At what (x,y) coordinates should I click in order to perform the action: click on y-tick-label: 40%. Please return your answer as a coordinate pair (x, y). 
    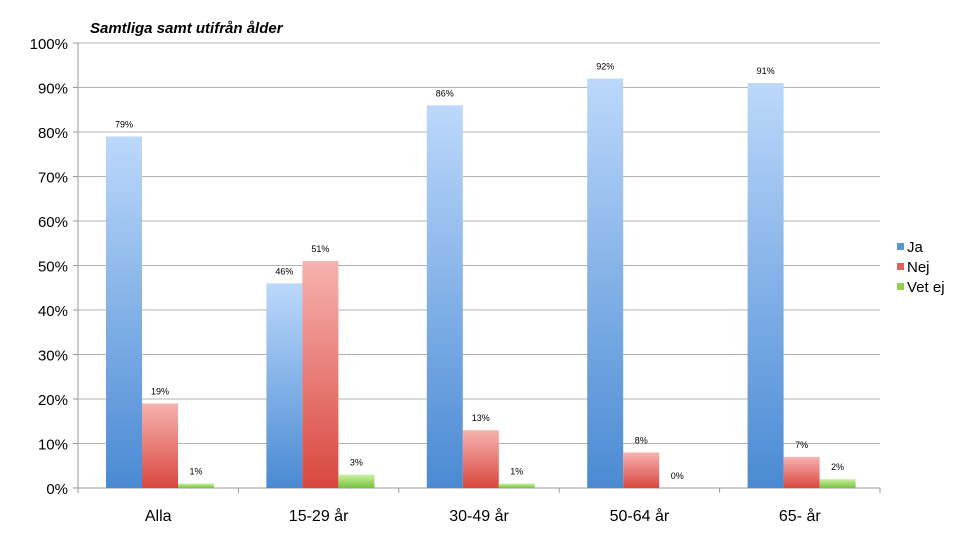
    Looking at the image, I should click on (53, 311).